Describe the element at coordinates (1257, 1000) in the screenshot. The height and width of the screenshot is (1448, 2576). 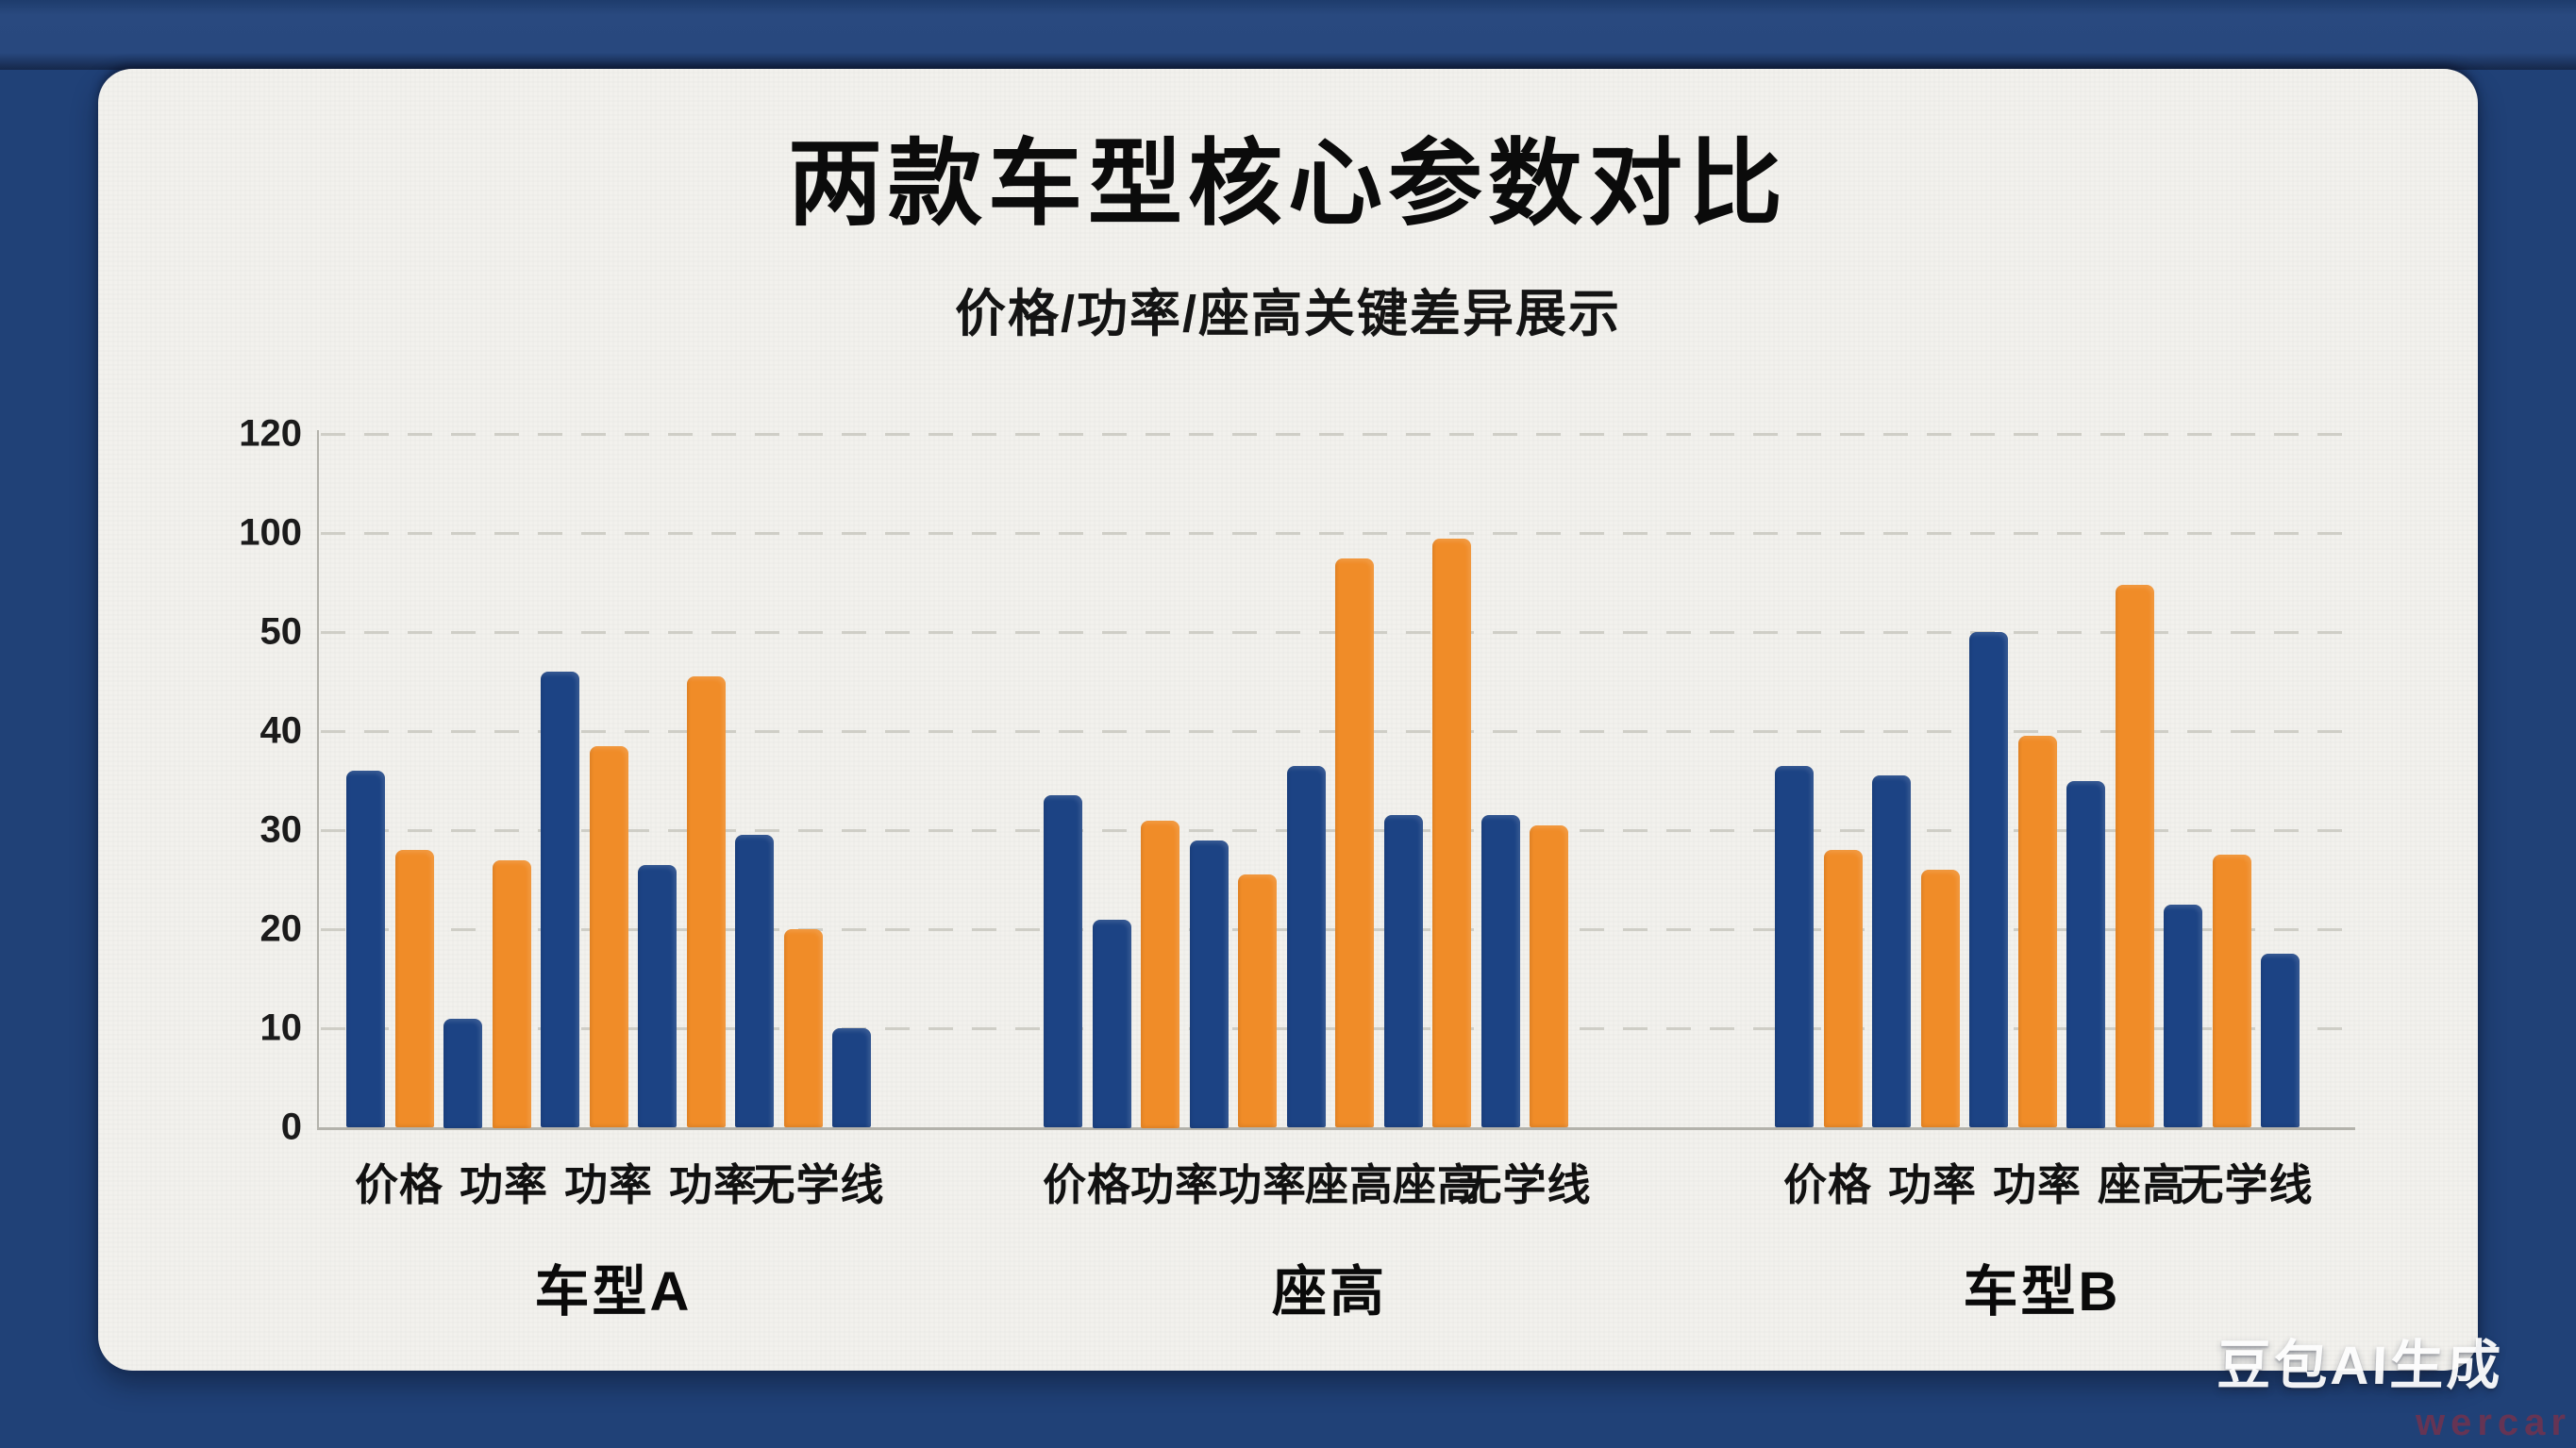
I see `bar-座高-4` at that location.